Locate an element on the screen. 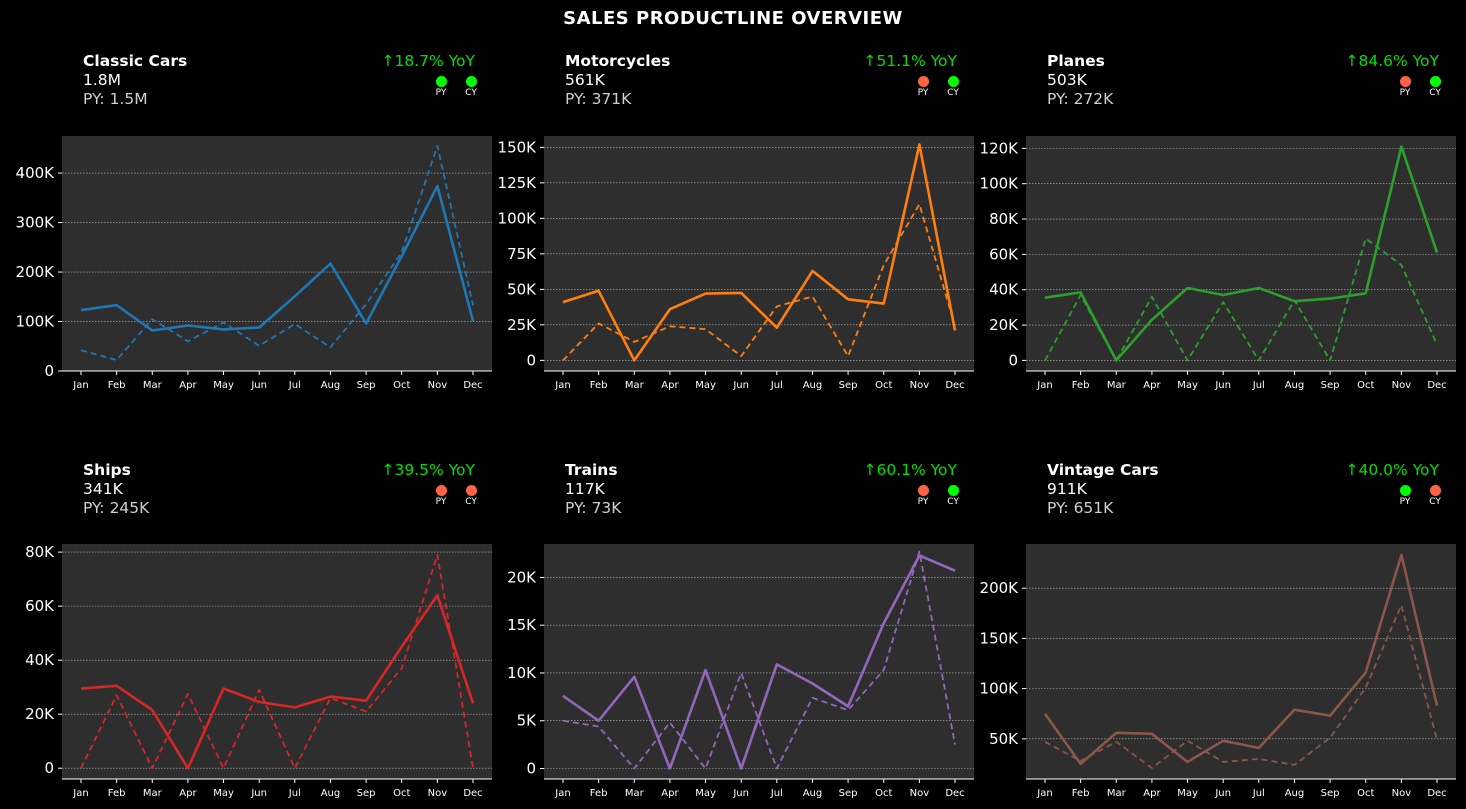 The width and height of the screenshot is (1466, 809). y-tick-label: 10K is located at coordinates (522, 673).